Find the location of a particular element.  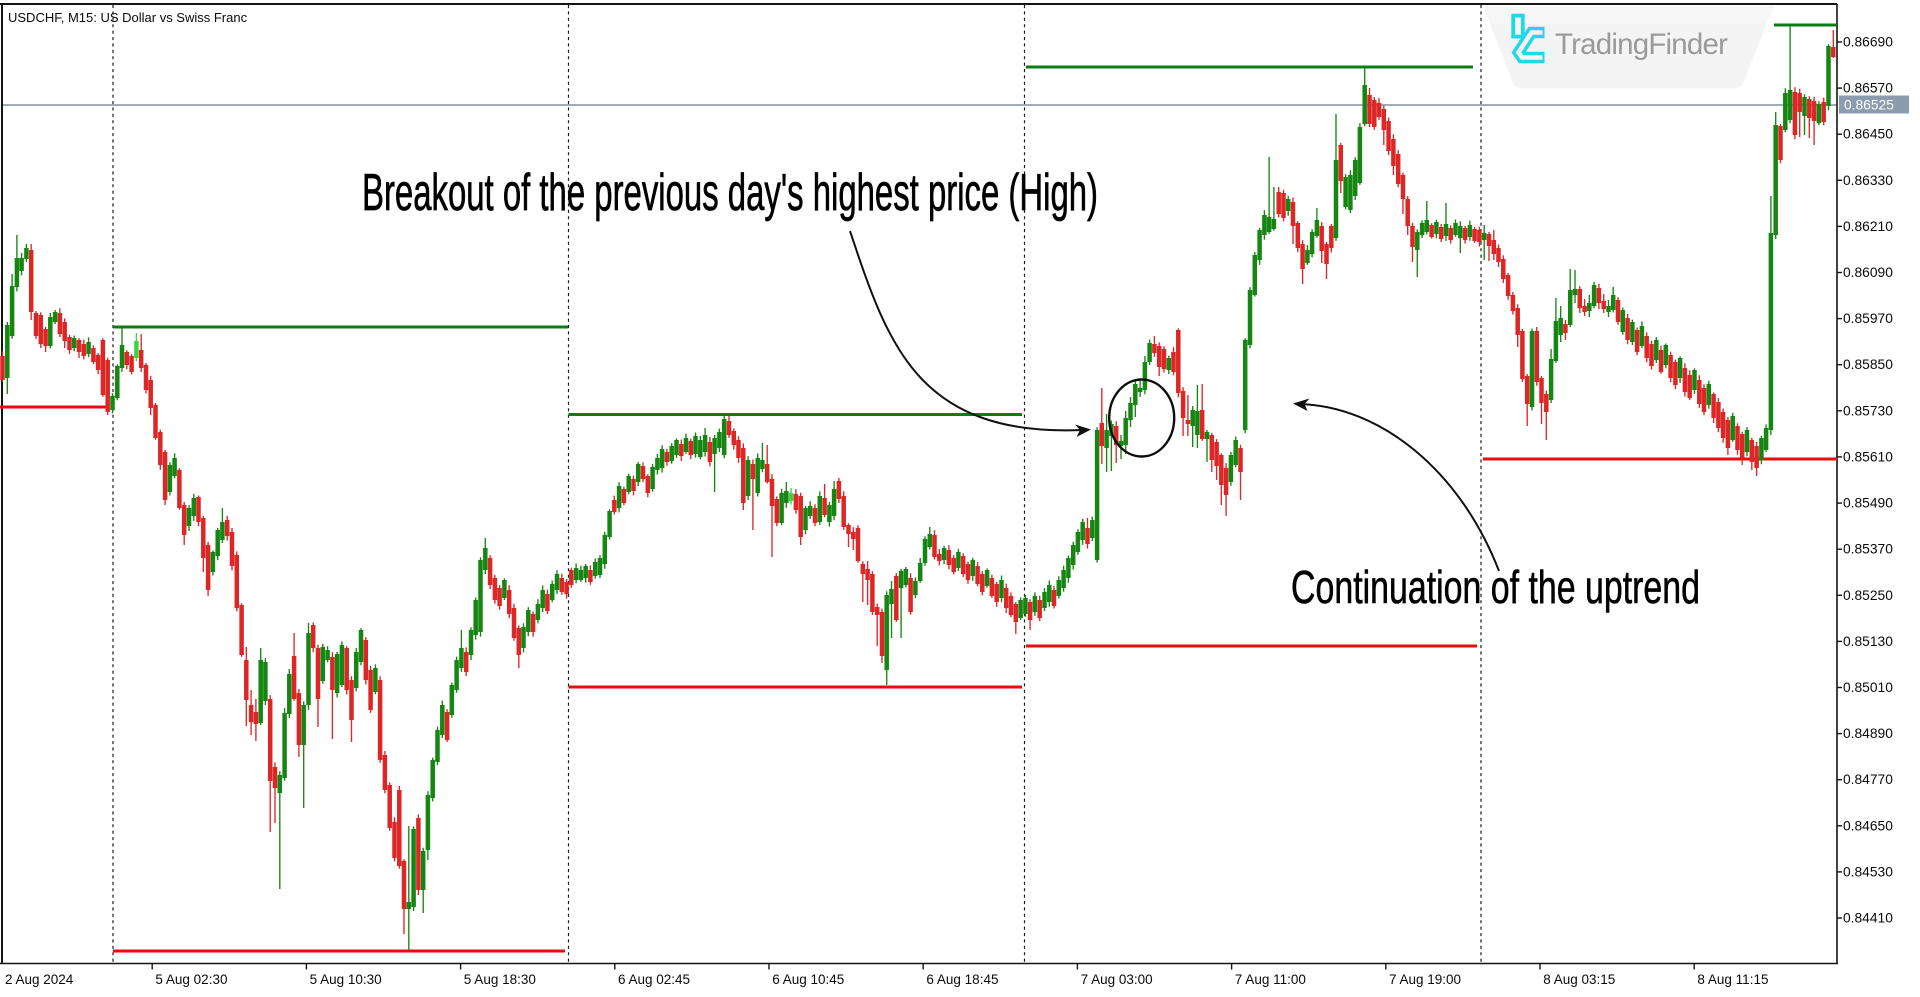

svg-text: 7 Aug 19:00 is located at coordinates (1425, 979).